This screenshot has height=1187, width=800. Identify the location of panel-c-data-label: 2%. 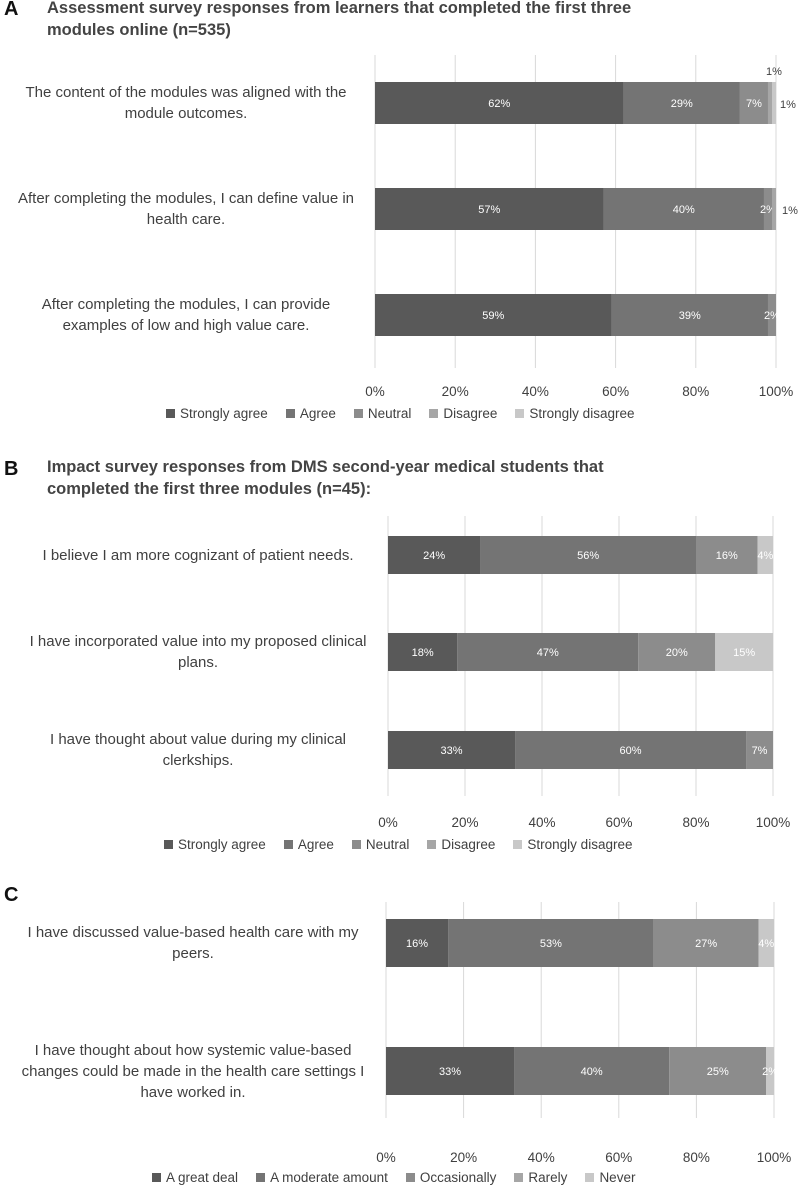
(770, 1072).